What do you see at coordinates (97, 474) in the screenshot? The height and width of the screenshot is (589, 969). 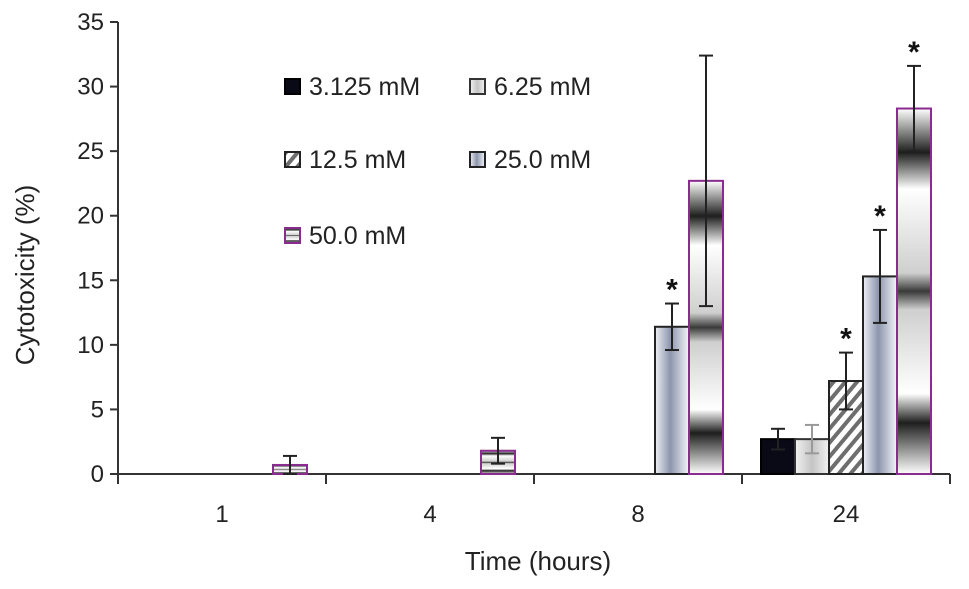 I see `y-tick-label: 0` at bounding box center [97, 474].